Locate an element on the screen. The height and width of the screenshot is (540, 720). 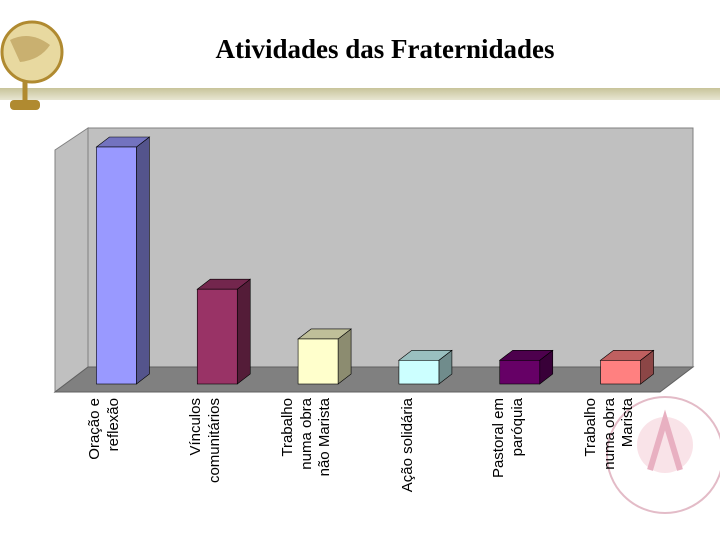
x-tick-label: Vínculos comunitários is located at coordinates (205, 441).